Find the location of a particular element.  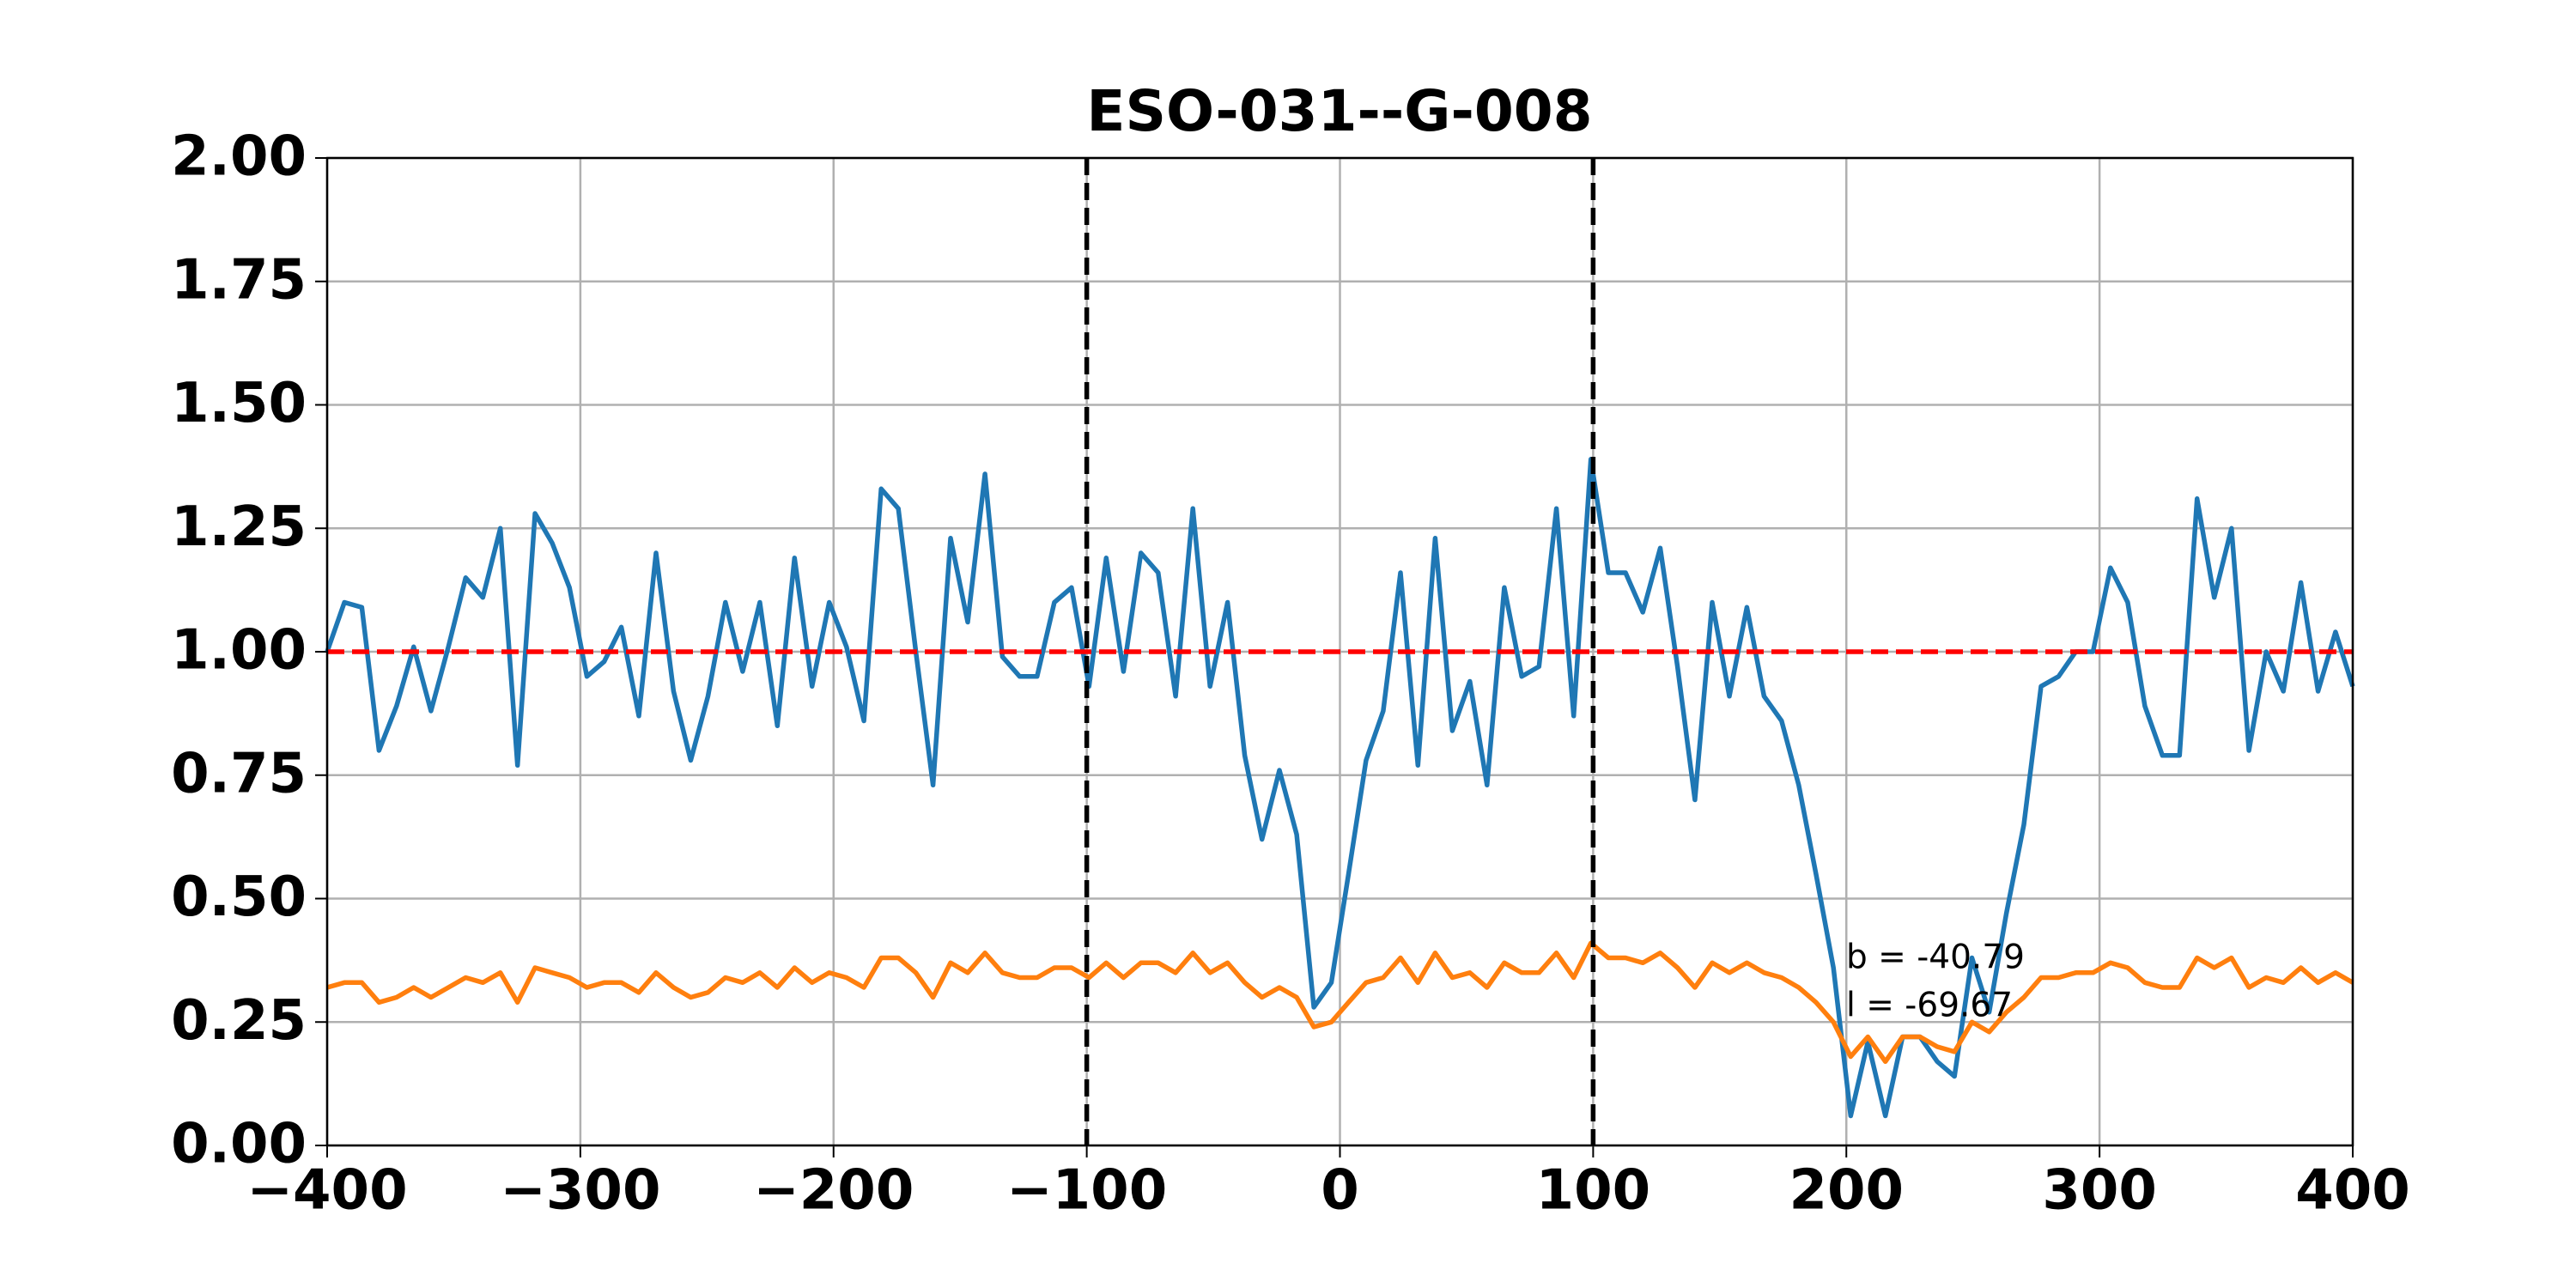

x-tick-label: 400 is located at coordinates (2353, 1191).